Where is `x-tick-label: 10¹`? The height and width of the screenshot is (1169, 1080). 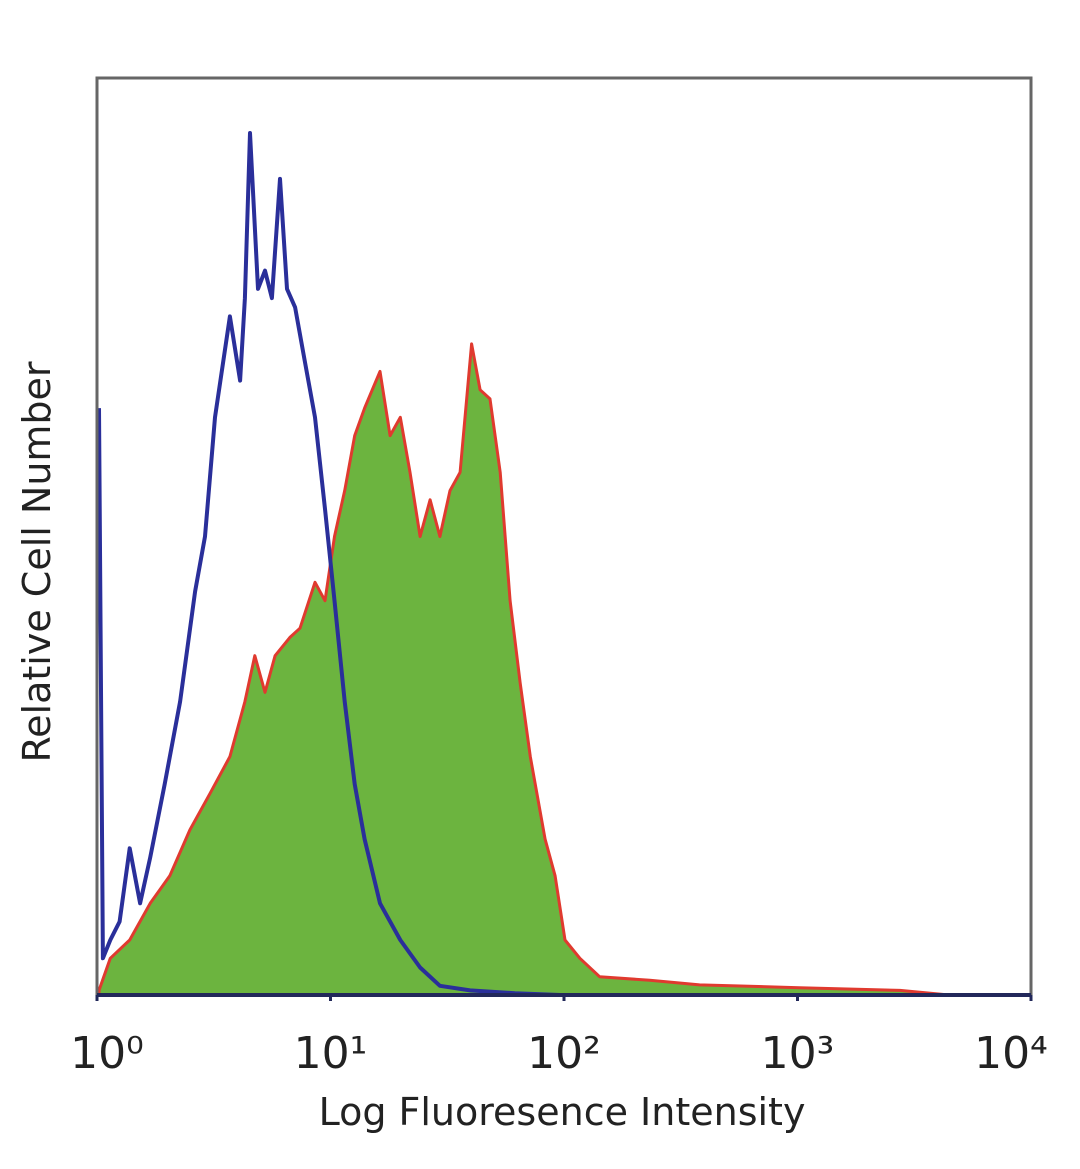
x-tick-label: 10¹ is located at coordinates (331, 1053).